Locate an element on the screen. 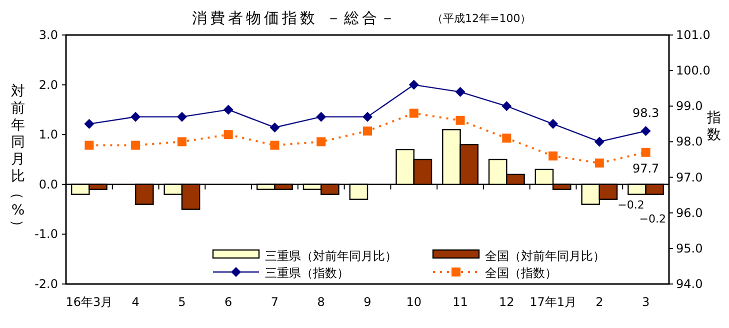 The width and height of the screenshot is (729, 328). y-tick-label: 3.0 is located at coordinates (48, 35).